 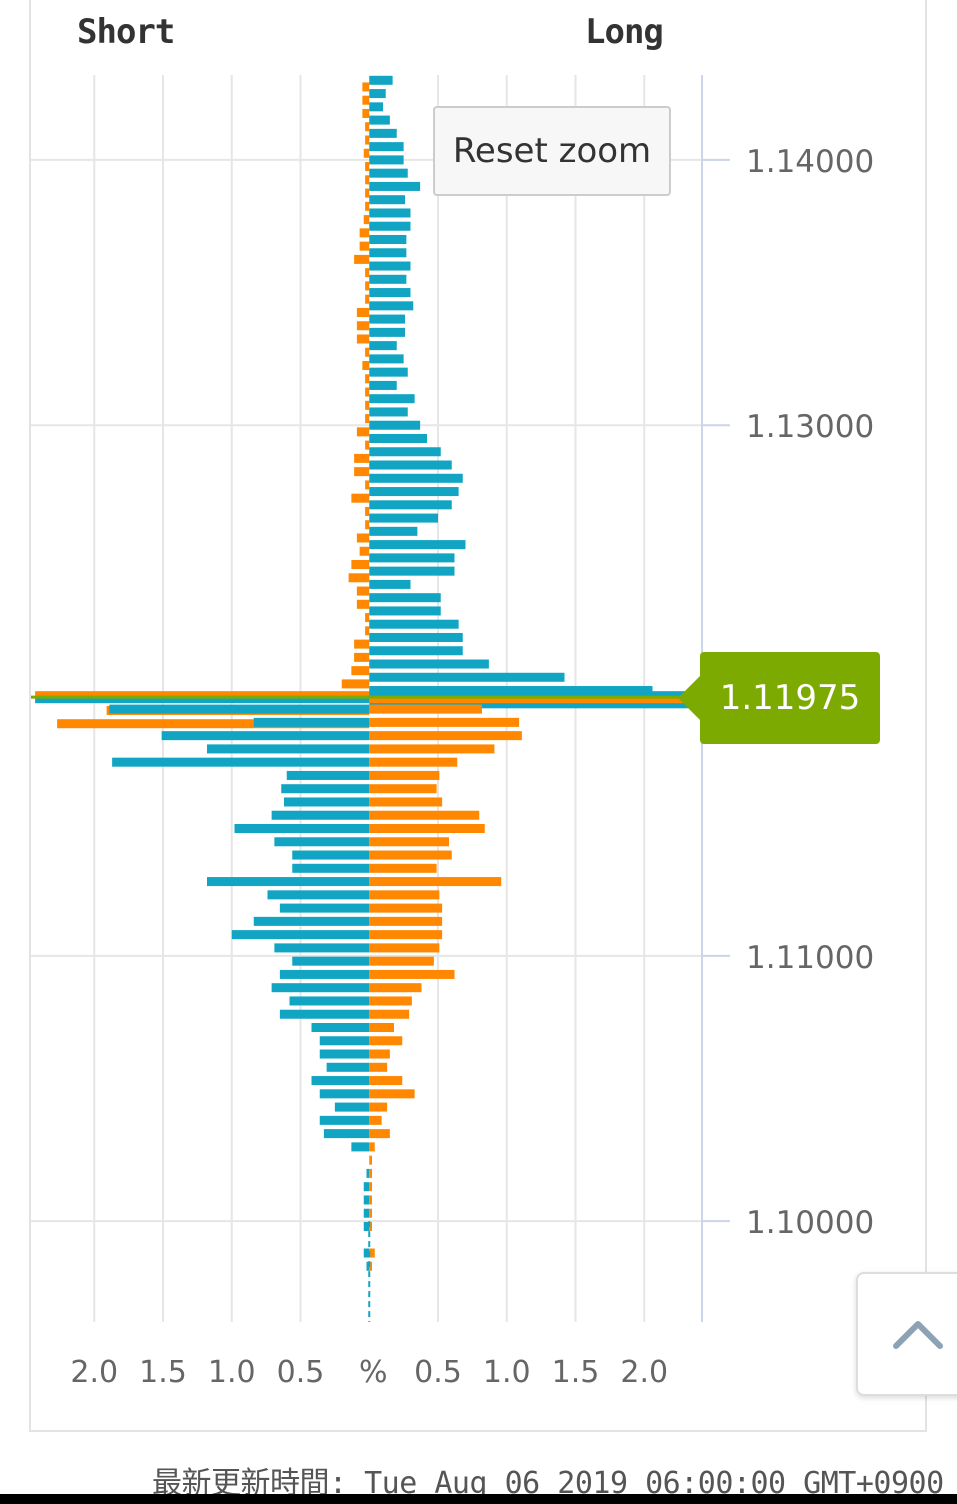 What do you see at coordinates (438, 1372) in the screenshot?
I see `x-tick-label-long: 0.5` at bounding box center [438, 1372].